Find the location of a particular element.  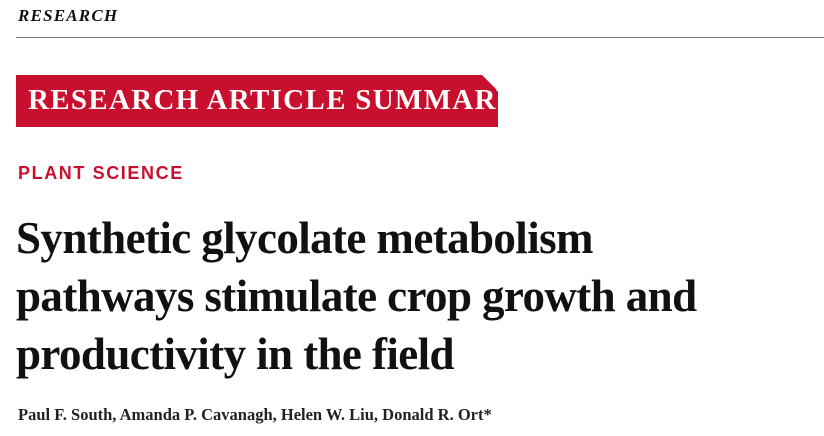

article-type-label: RESEARCH ARTICLE SUMMARY is located at coordinates (273, 100).